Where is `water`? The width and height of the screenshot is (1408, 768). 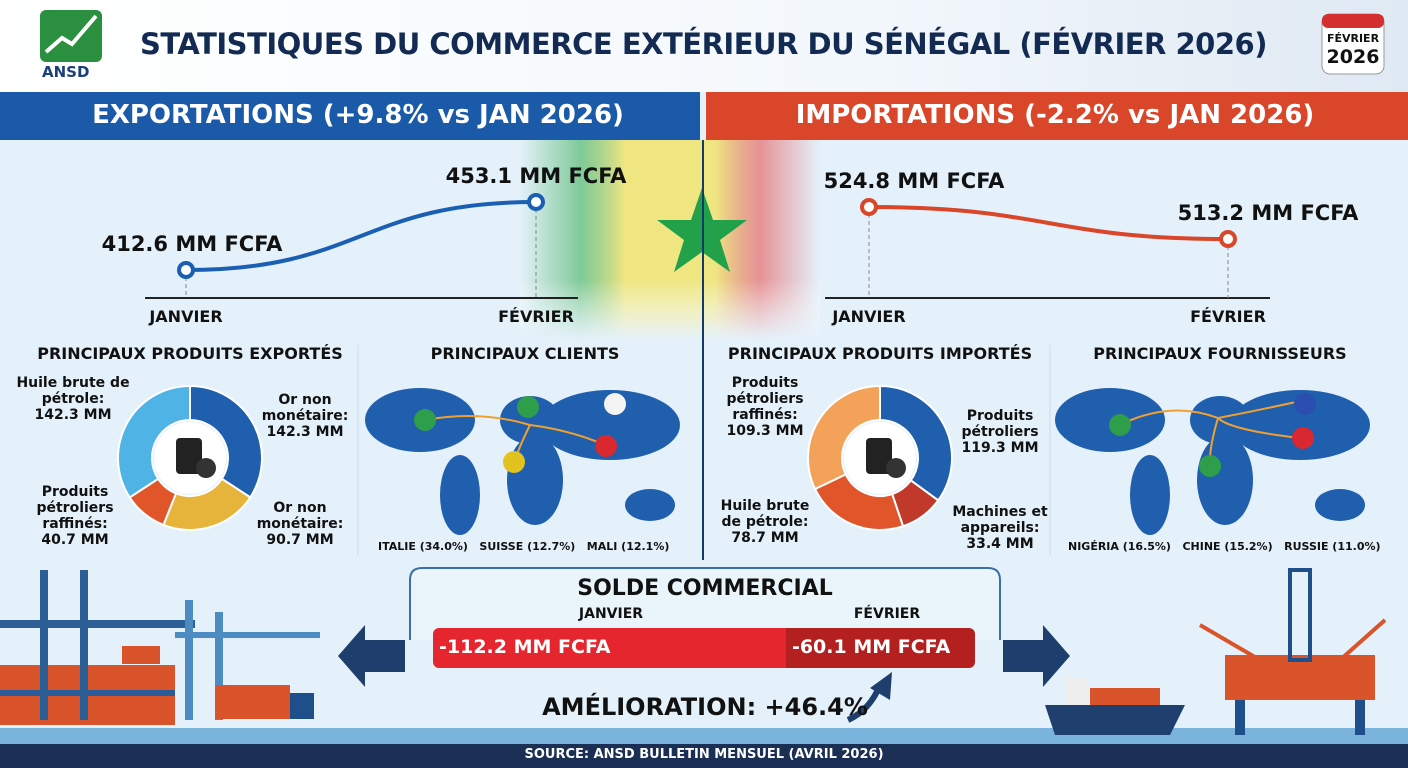 water is located at coordinates (704, 736).